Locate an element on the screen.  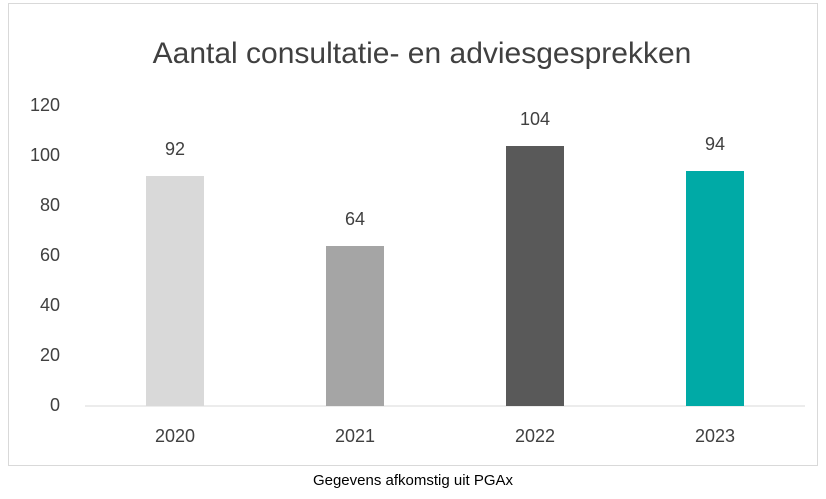
y-tick-label: 60 is located at coordinates (50, 255).